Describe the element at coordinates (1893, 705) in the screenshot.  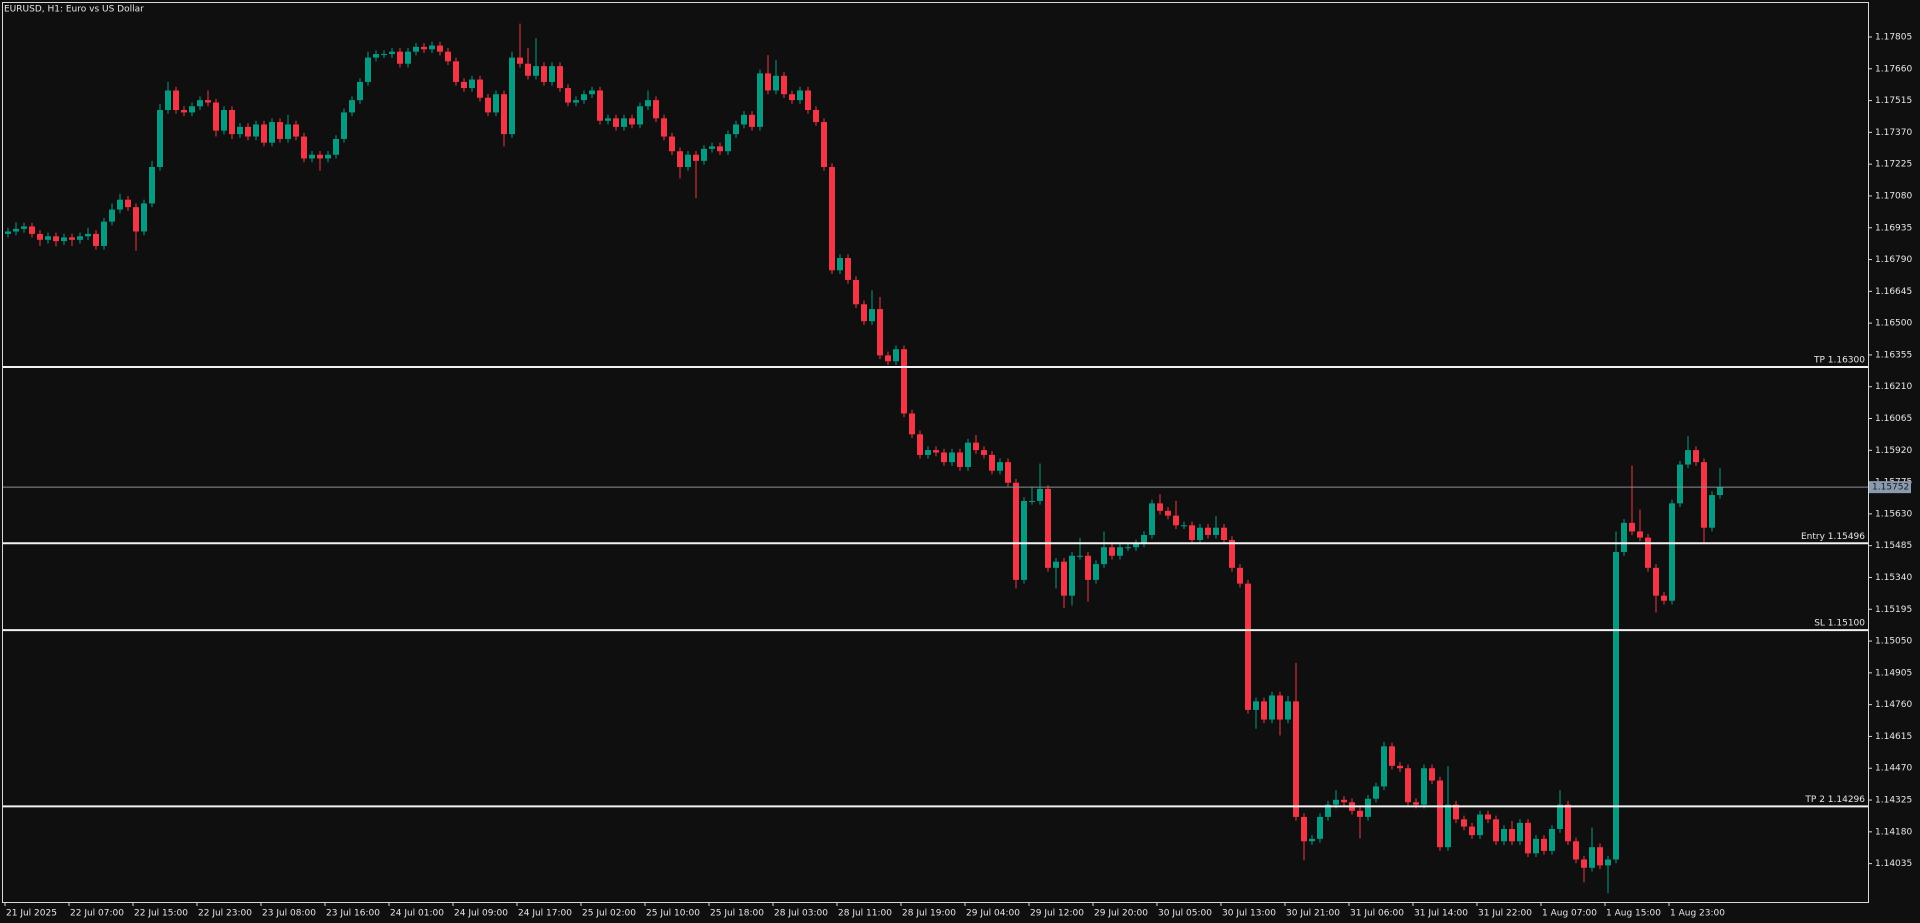
I see `y-tick-label: 1.14760` at that location.